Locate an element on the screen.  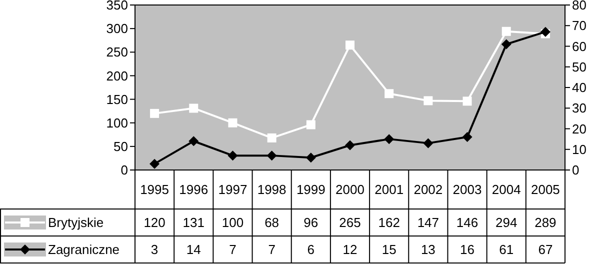
data-label: 61 is located at coordinates (506, 250).